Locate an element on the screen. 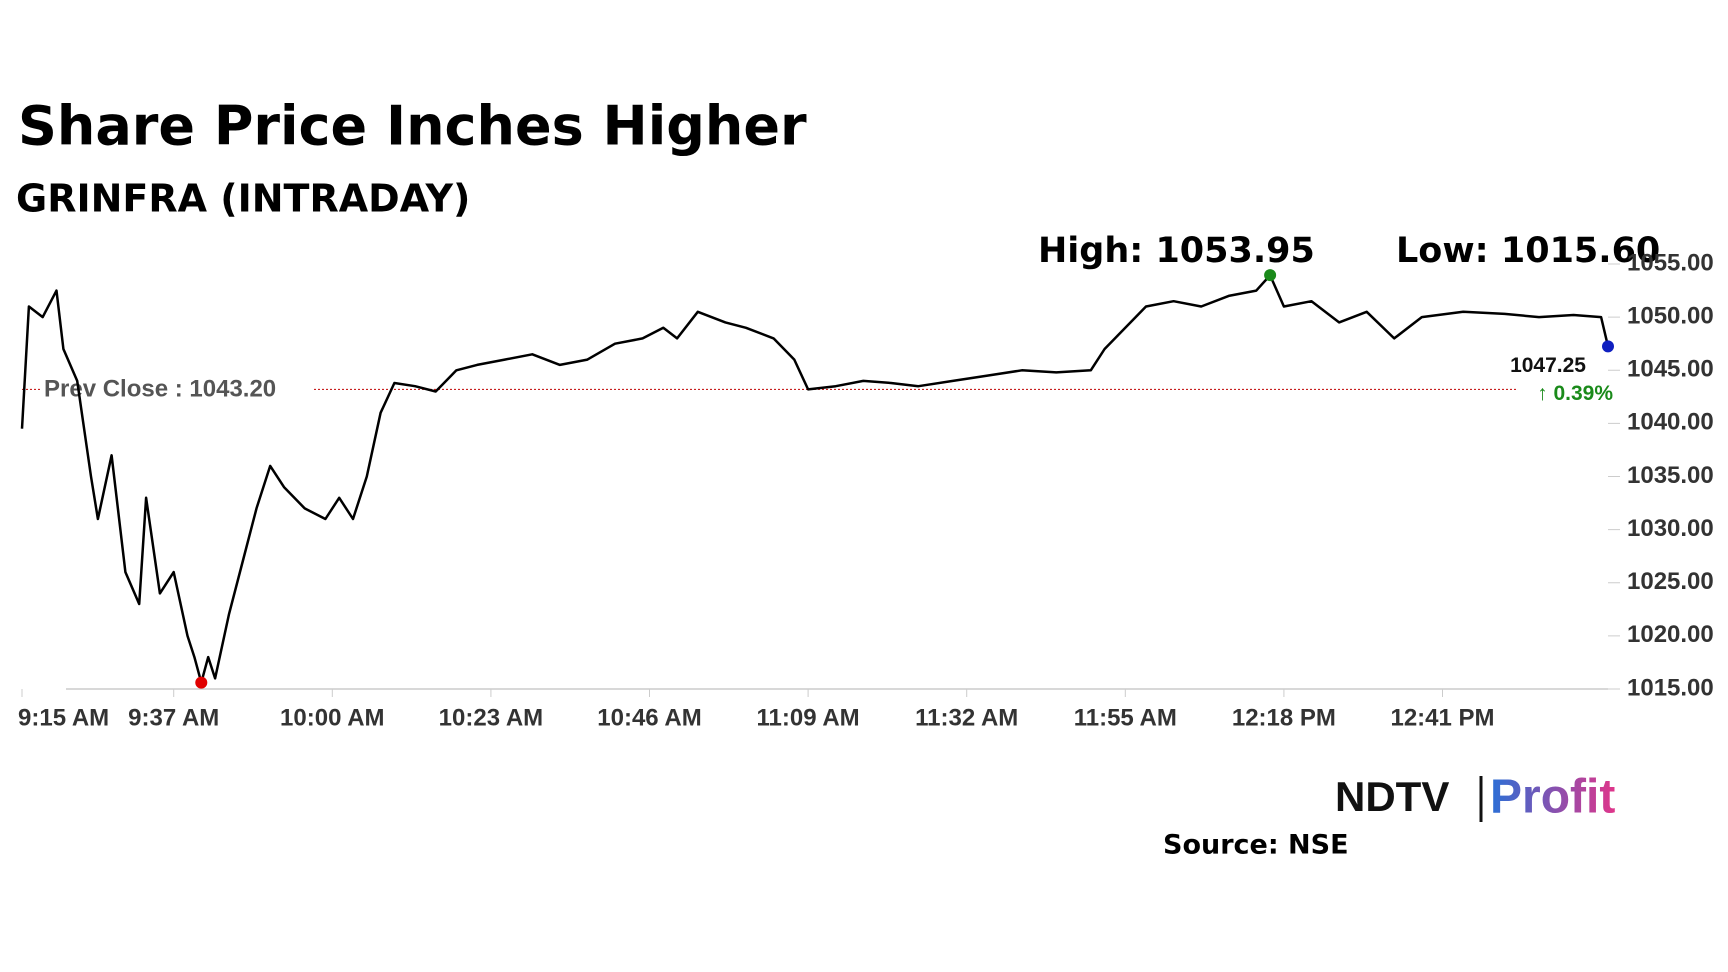 The width and height of the screenshot is (1728, 972). high-label: High: 1053.95 is located at coordinates (1176, 251).